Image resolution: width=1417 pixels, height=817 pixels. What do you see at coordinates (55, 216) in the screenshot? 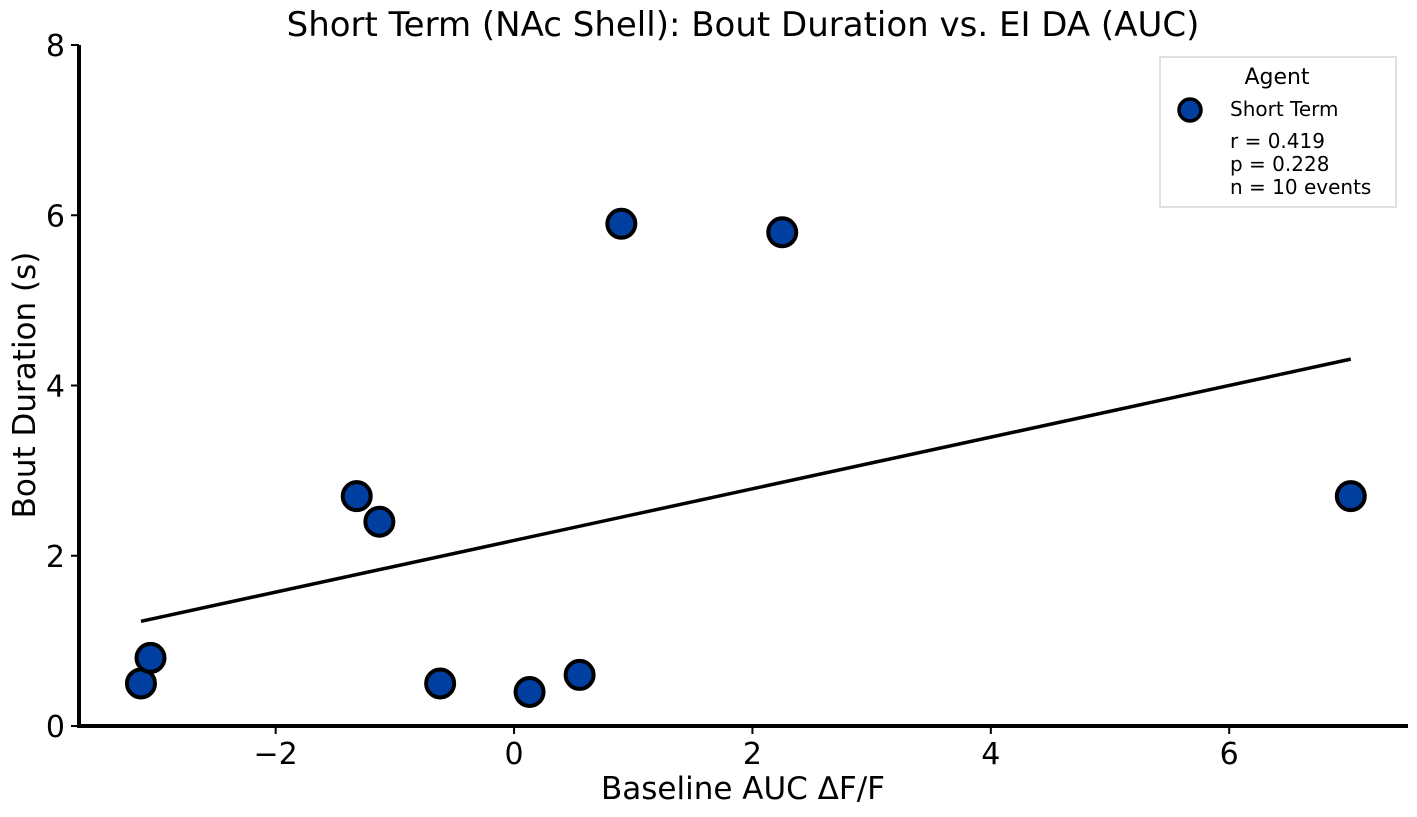
I see `y-tick-label: 6` at bounding box center [55, 216].